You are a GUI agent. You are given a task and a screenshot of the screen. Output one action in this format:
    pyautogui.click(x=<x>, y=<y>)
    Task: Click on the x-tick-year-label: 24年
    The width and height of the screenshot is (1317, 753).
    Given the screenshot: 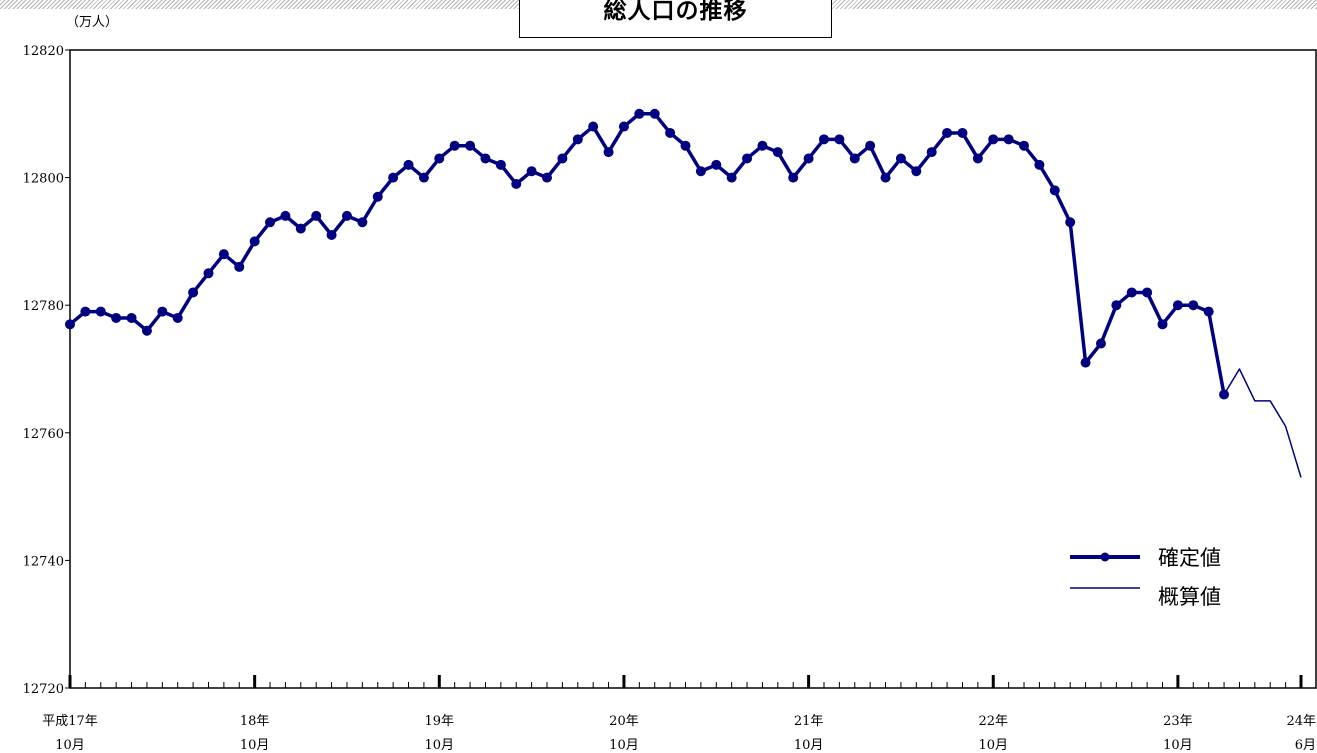 What is the action you would take?
    pyautogui.click(x=1301, y=721)
    